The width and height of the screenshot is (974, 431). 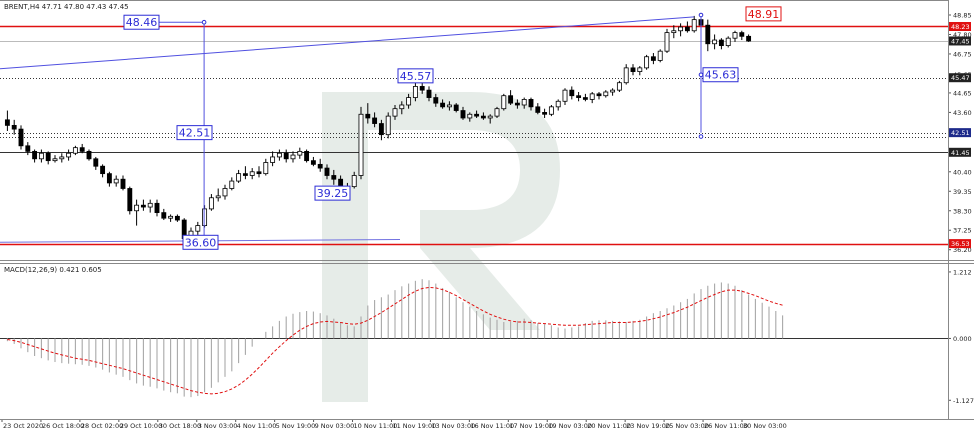 I want to click on macd-label: MACD(12,26,9) 0.421 0.605, so click(x=53, y=270).